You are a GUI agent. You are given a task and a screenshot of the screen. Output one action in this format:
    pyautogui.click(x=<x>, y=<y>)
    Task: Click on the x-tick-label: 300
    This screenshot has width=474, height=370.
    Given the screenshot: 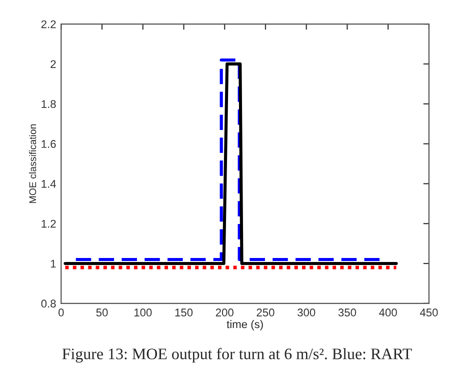 What is the action you would take?
    pyautogui.click(x=307, y=312)
    